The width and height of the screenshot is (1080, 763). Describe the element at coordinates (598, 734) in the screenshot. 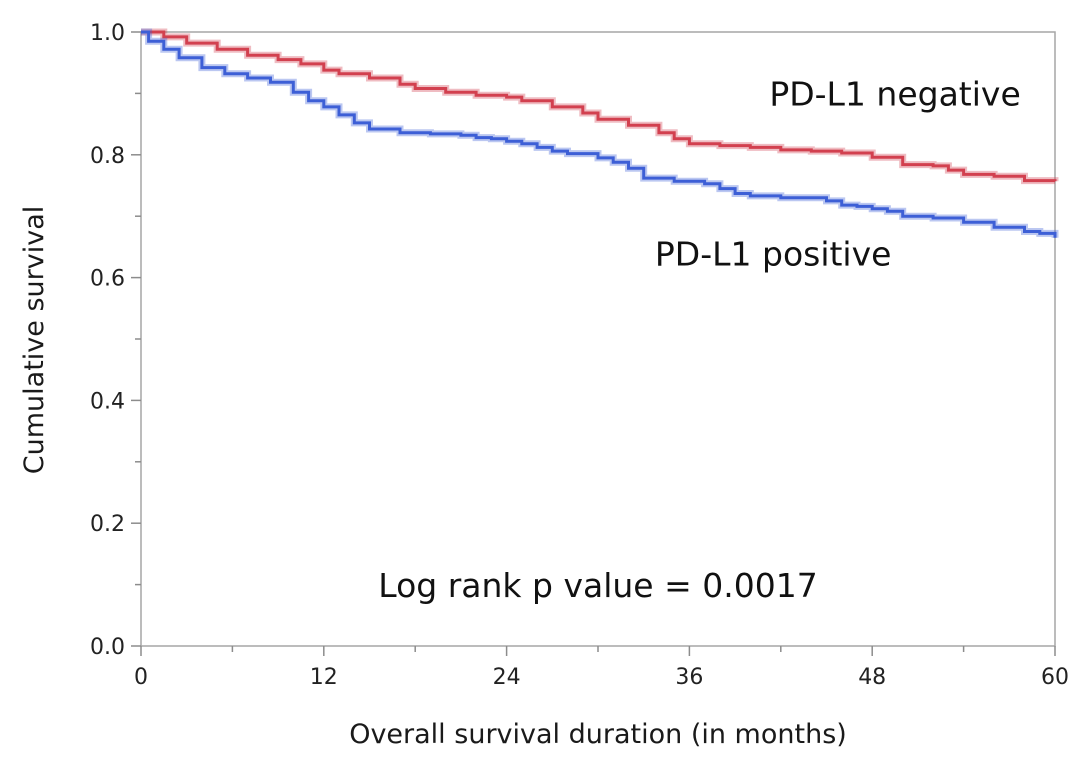

I see `x-axis-title: Overall survival duration (in months)` at that location.